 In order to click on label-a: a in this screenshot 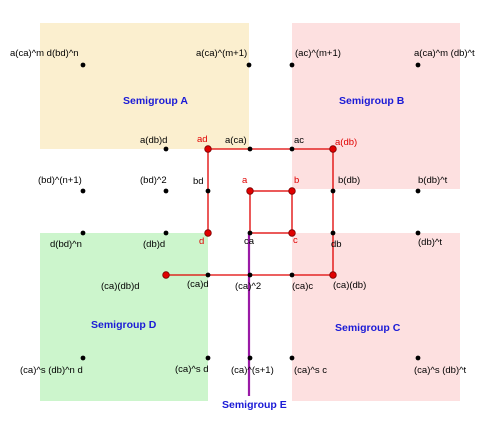, I will do `click(245, 180)`.